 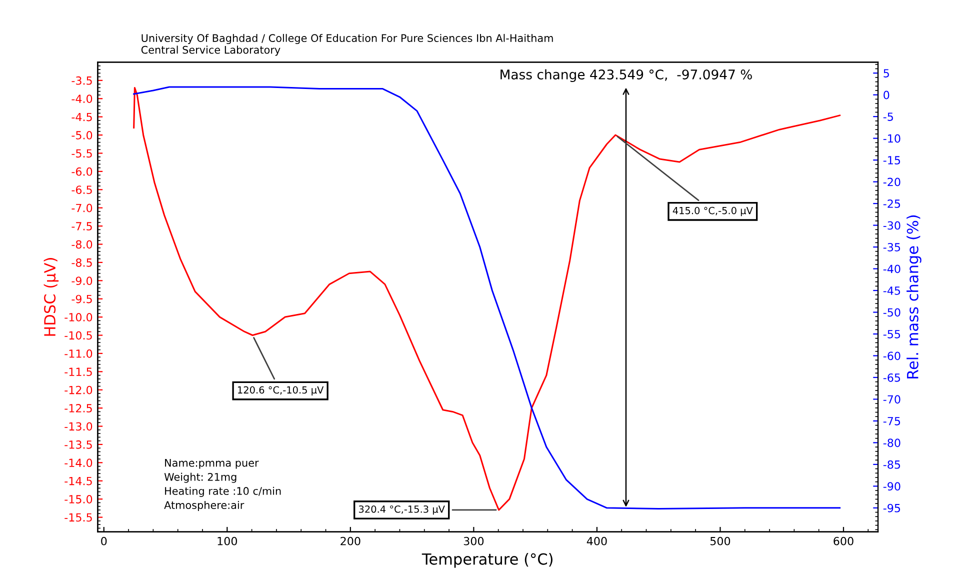 What do you see at coordinates (82, 190) in the screenshot?
I see `y-tick-label: -6.5` at bounding box center [82, 190].